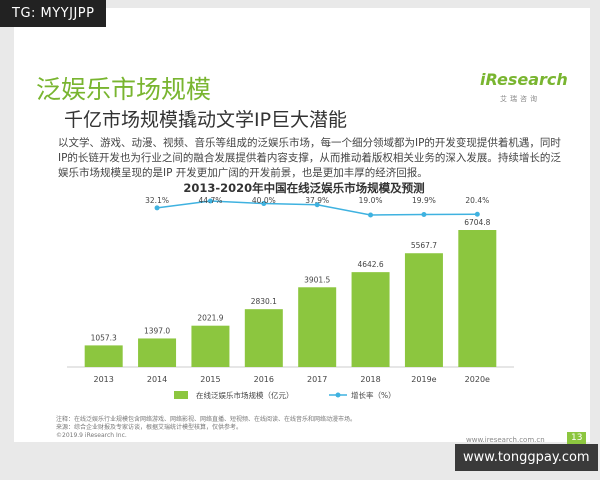 This screenshot has width=600, height=480. What do you see at coordinates (526, 457) in the screenshot?
I see `watermark: www.tonggpay.com` at bounding box center [526, 457].